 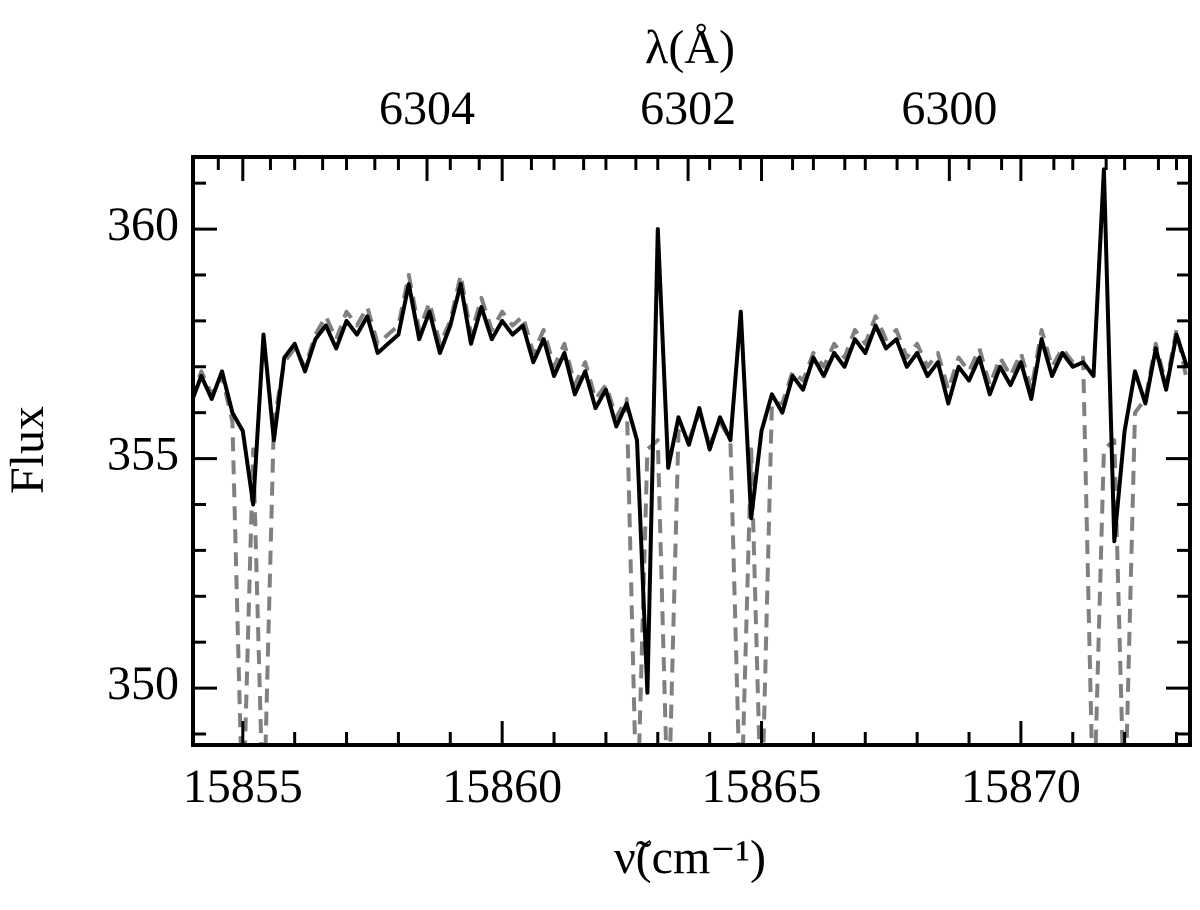 I want to click on x-tick-label: 15870, so click(x=1021, y=786).